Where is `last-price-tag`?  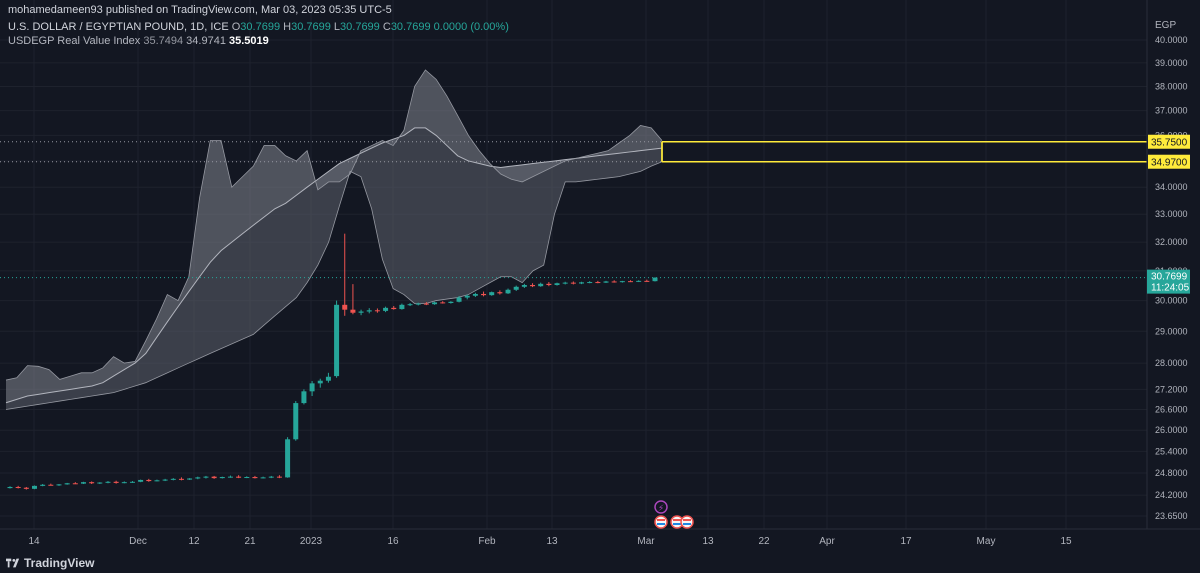
last-price-tag is located at coordinates (1168, 281).